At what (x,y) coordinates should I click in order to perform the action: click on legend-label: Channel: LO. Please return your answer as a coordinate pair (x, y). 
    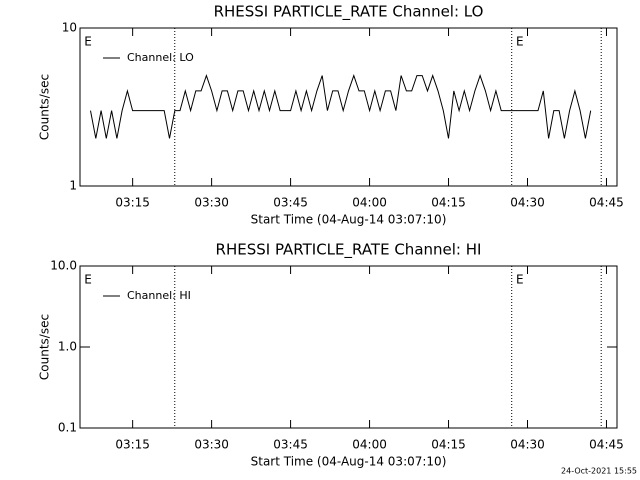
    Looking at the image, I should click on (160, 57).